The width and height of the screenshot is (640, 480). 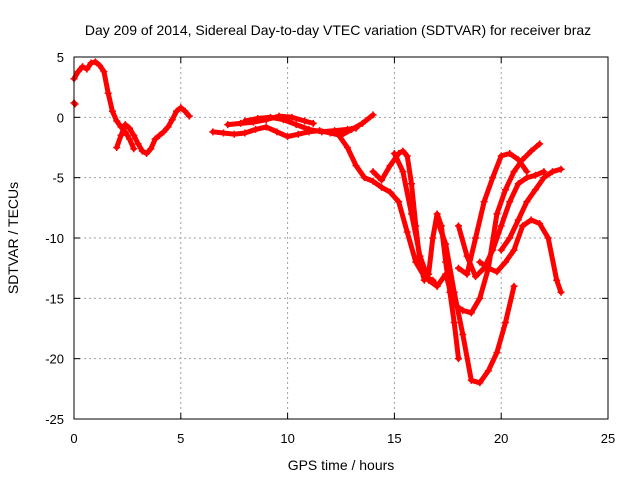 I want to click on y-axis-title: SDTVAR / TECUs, so click(x=13, y=238).